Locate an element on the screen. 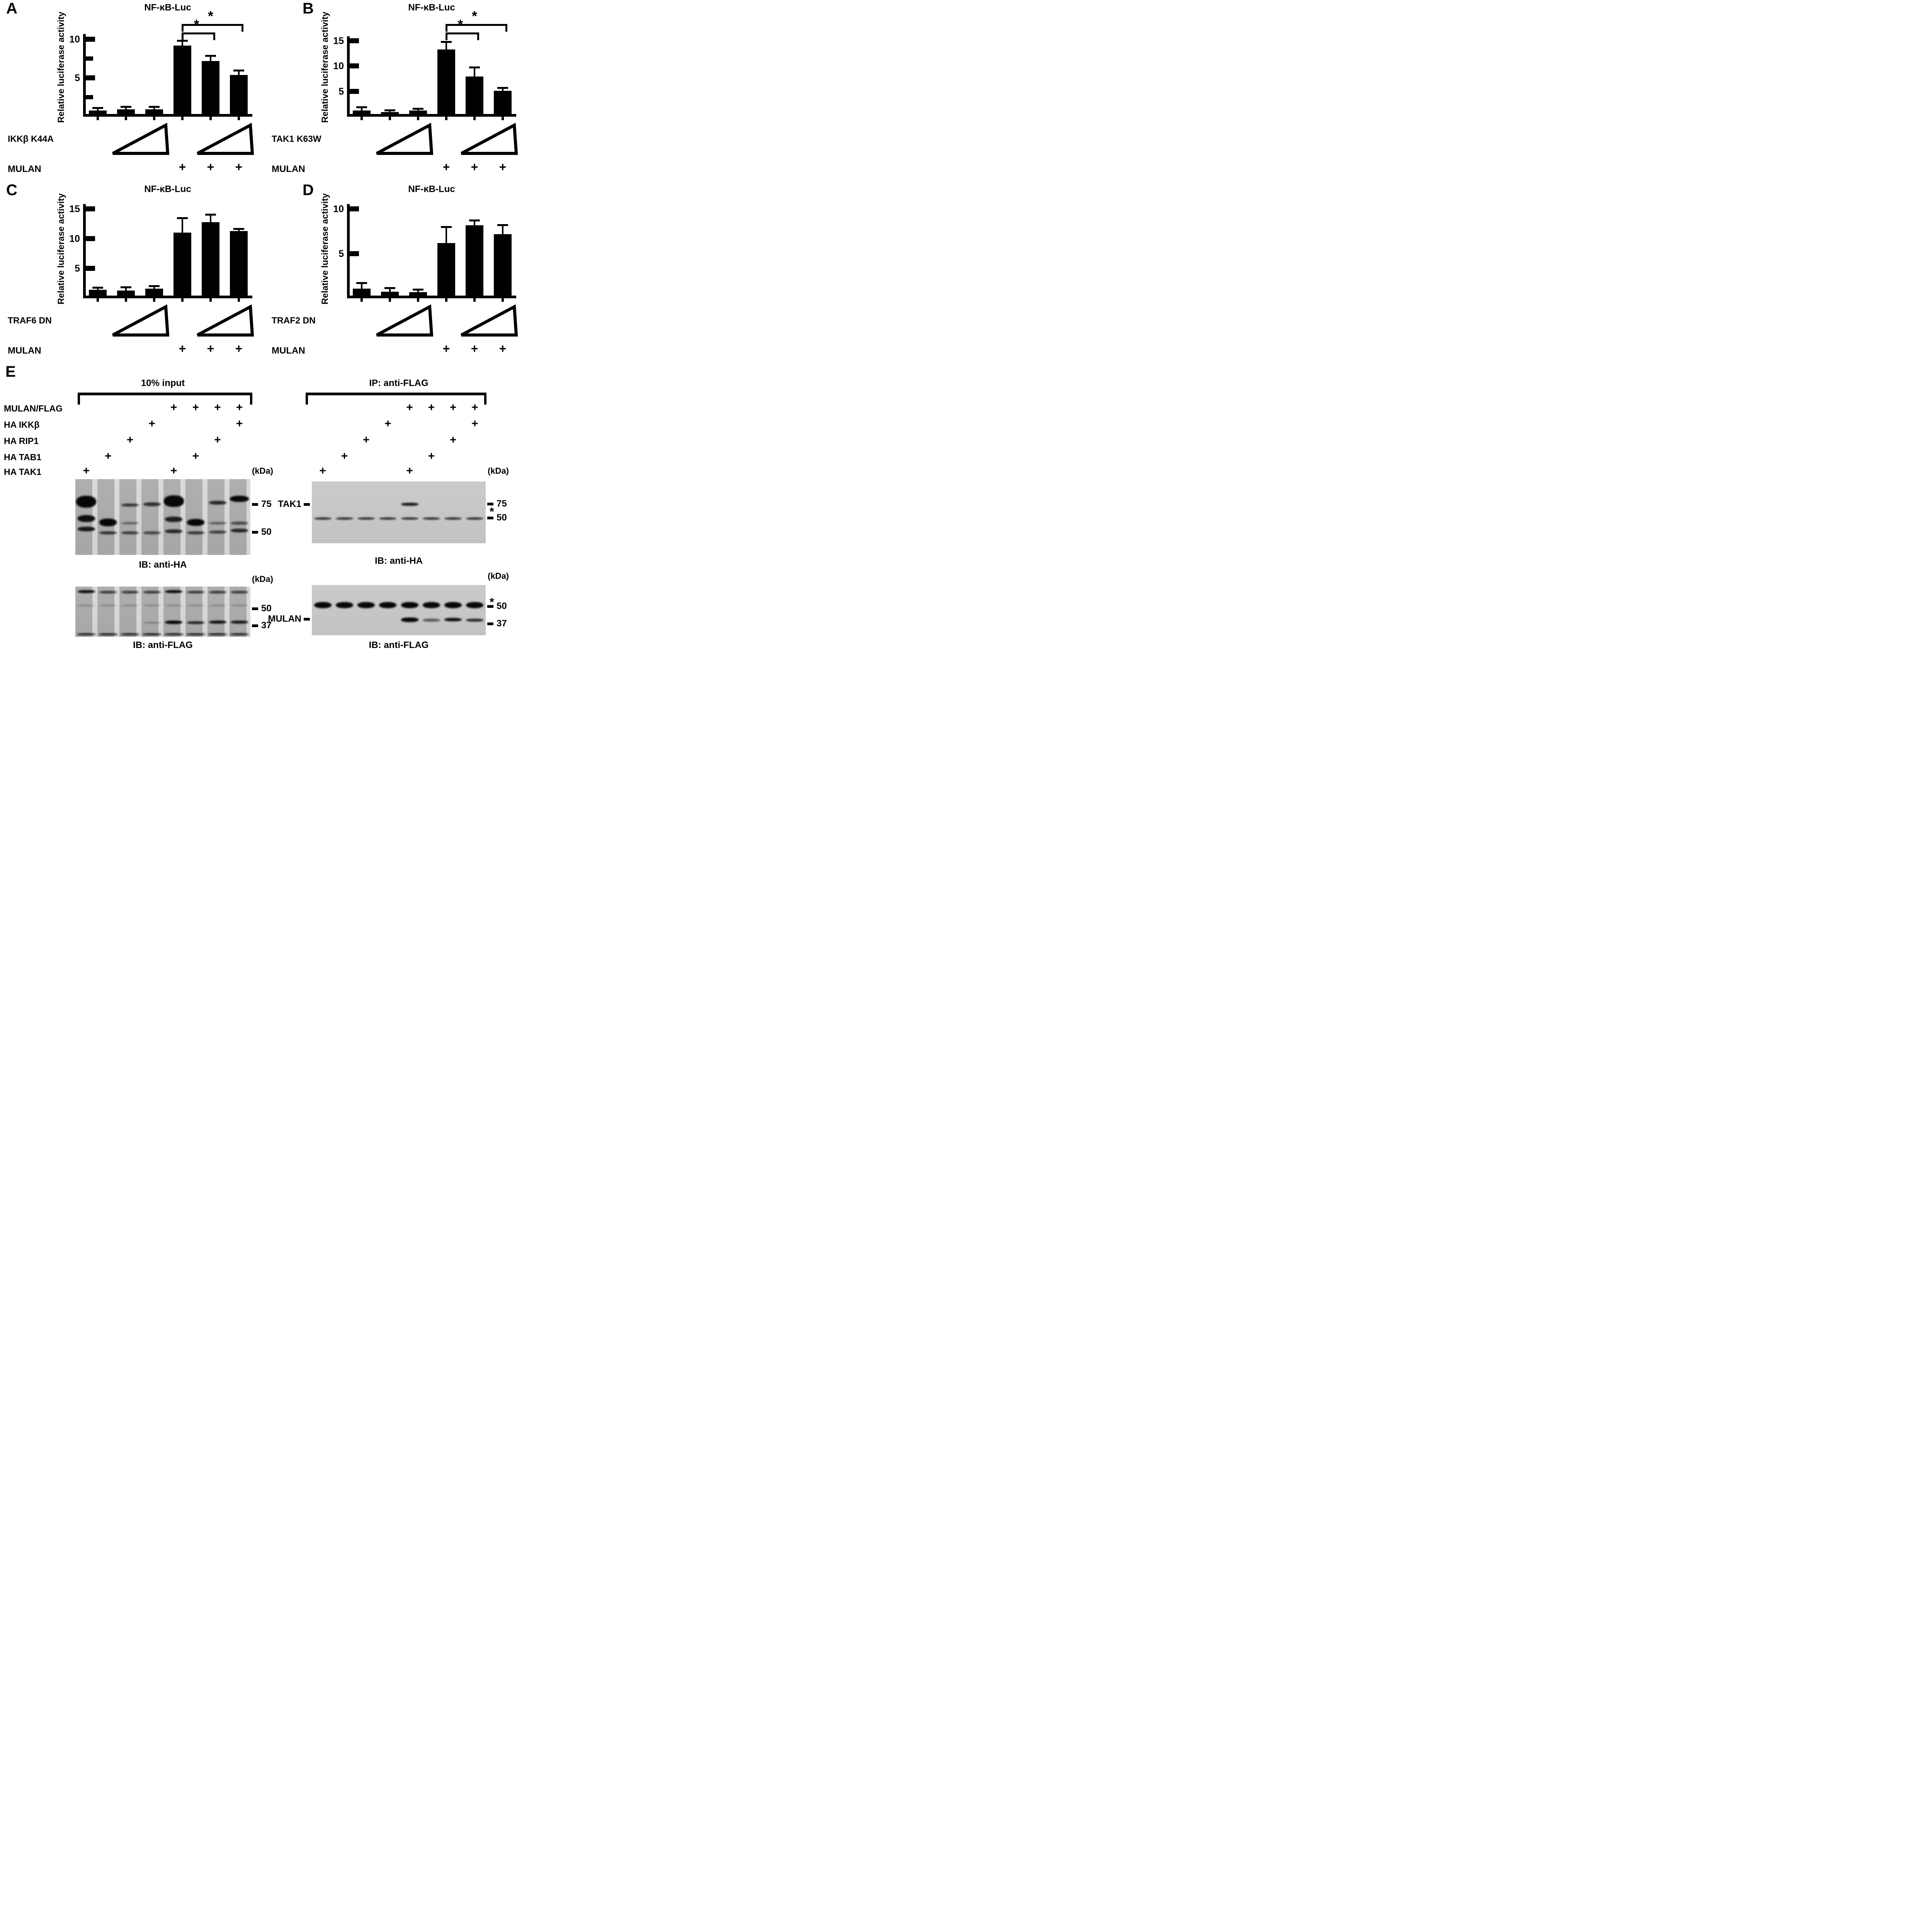 The image size is (1932, 1932). bar-chart: 5 10 is located at coordinates (425, 251).